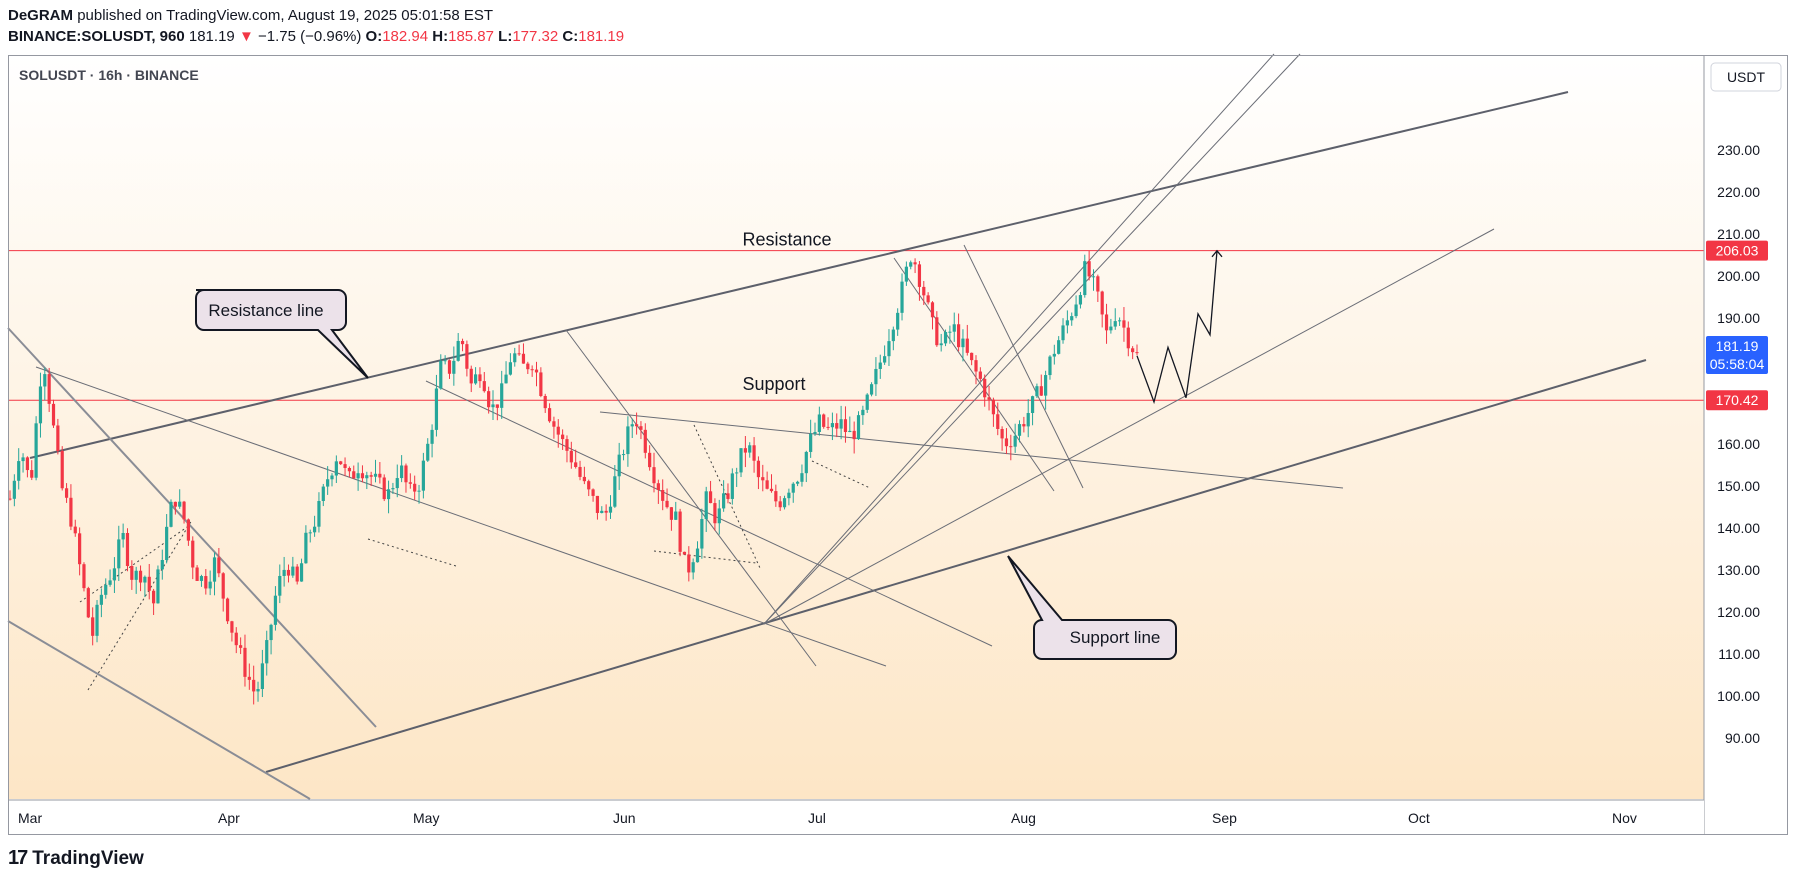 The height and width of the screenshot is (882, 1796). Describe the element at coordinates (30, 818) in the screenshot. I see `x-tick-label: Mar` at that location.